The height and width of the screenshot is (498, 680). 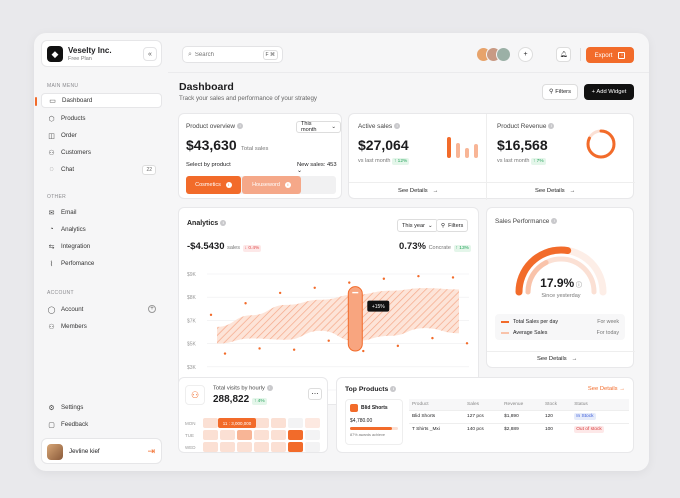 I want to click on brand-card: ◆ Veselty Inc. Free Plan «, so click(x=101, y=53).